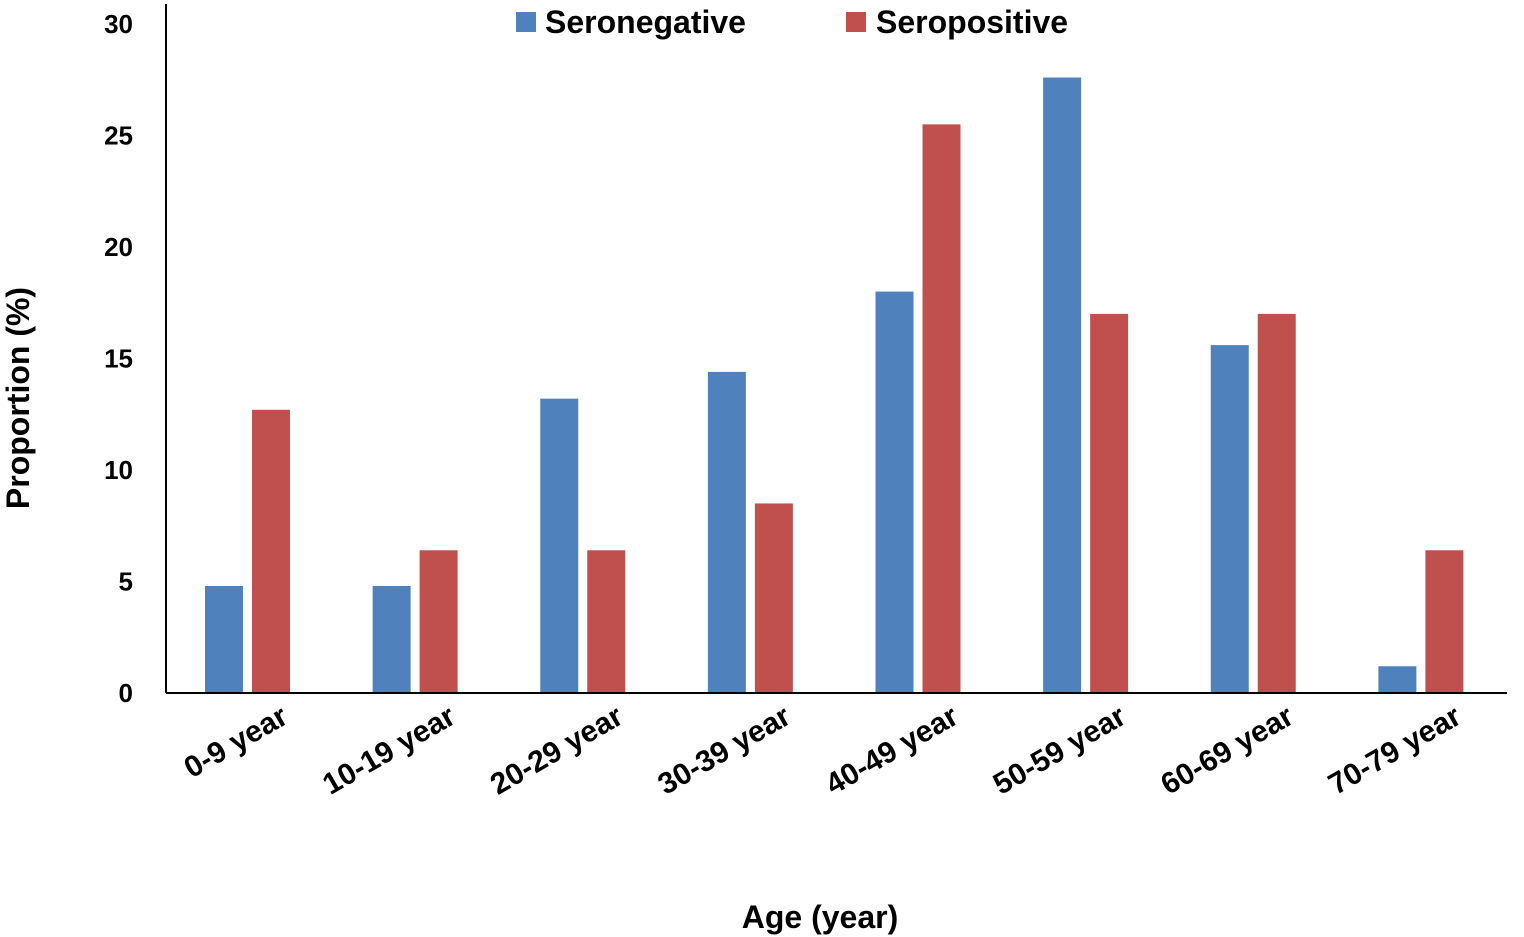  What do you see at coordinates (856, 22) in the screenshot?
I see `legend-swatch-seropositive` at bounding box center [856, 22].